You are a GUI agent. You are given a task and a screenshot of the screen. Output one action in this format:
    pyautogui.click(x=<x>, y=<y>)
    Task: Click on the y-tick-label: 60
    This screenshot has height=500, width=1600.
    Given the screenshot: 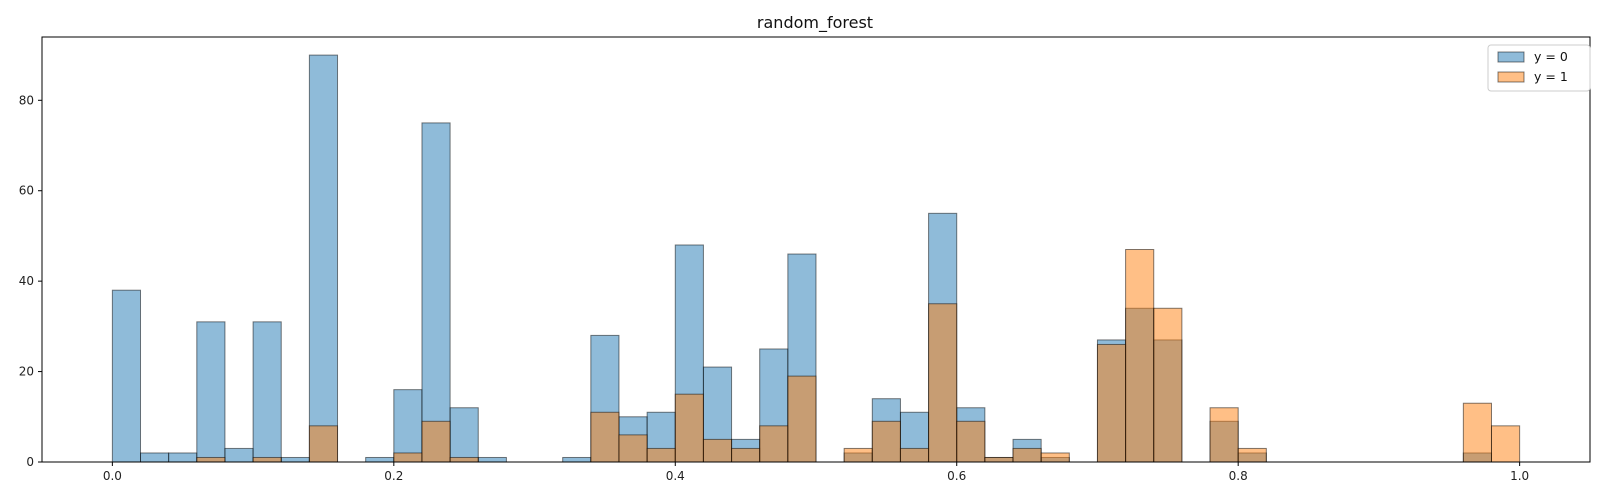 What is the action you would take?
    pyautogui.click(x=26, y=191)
    